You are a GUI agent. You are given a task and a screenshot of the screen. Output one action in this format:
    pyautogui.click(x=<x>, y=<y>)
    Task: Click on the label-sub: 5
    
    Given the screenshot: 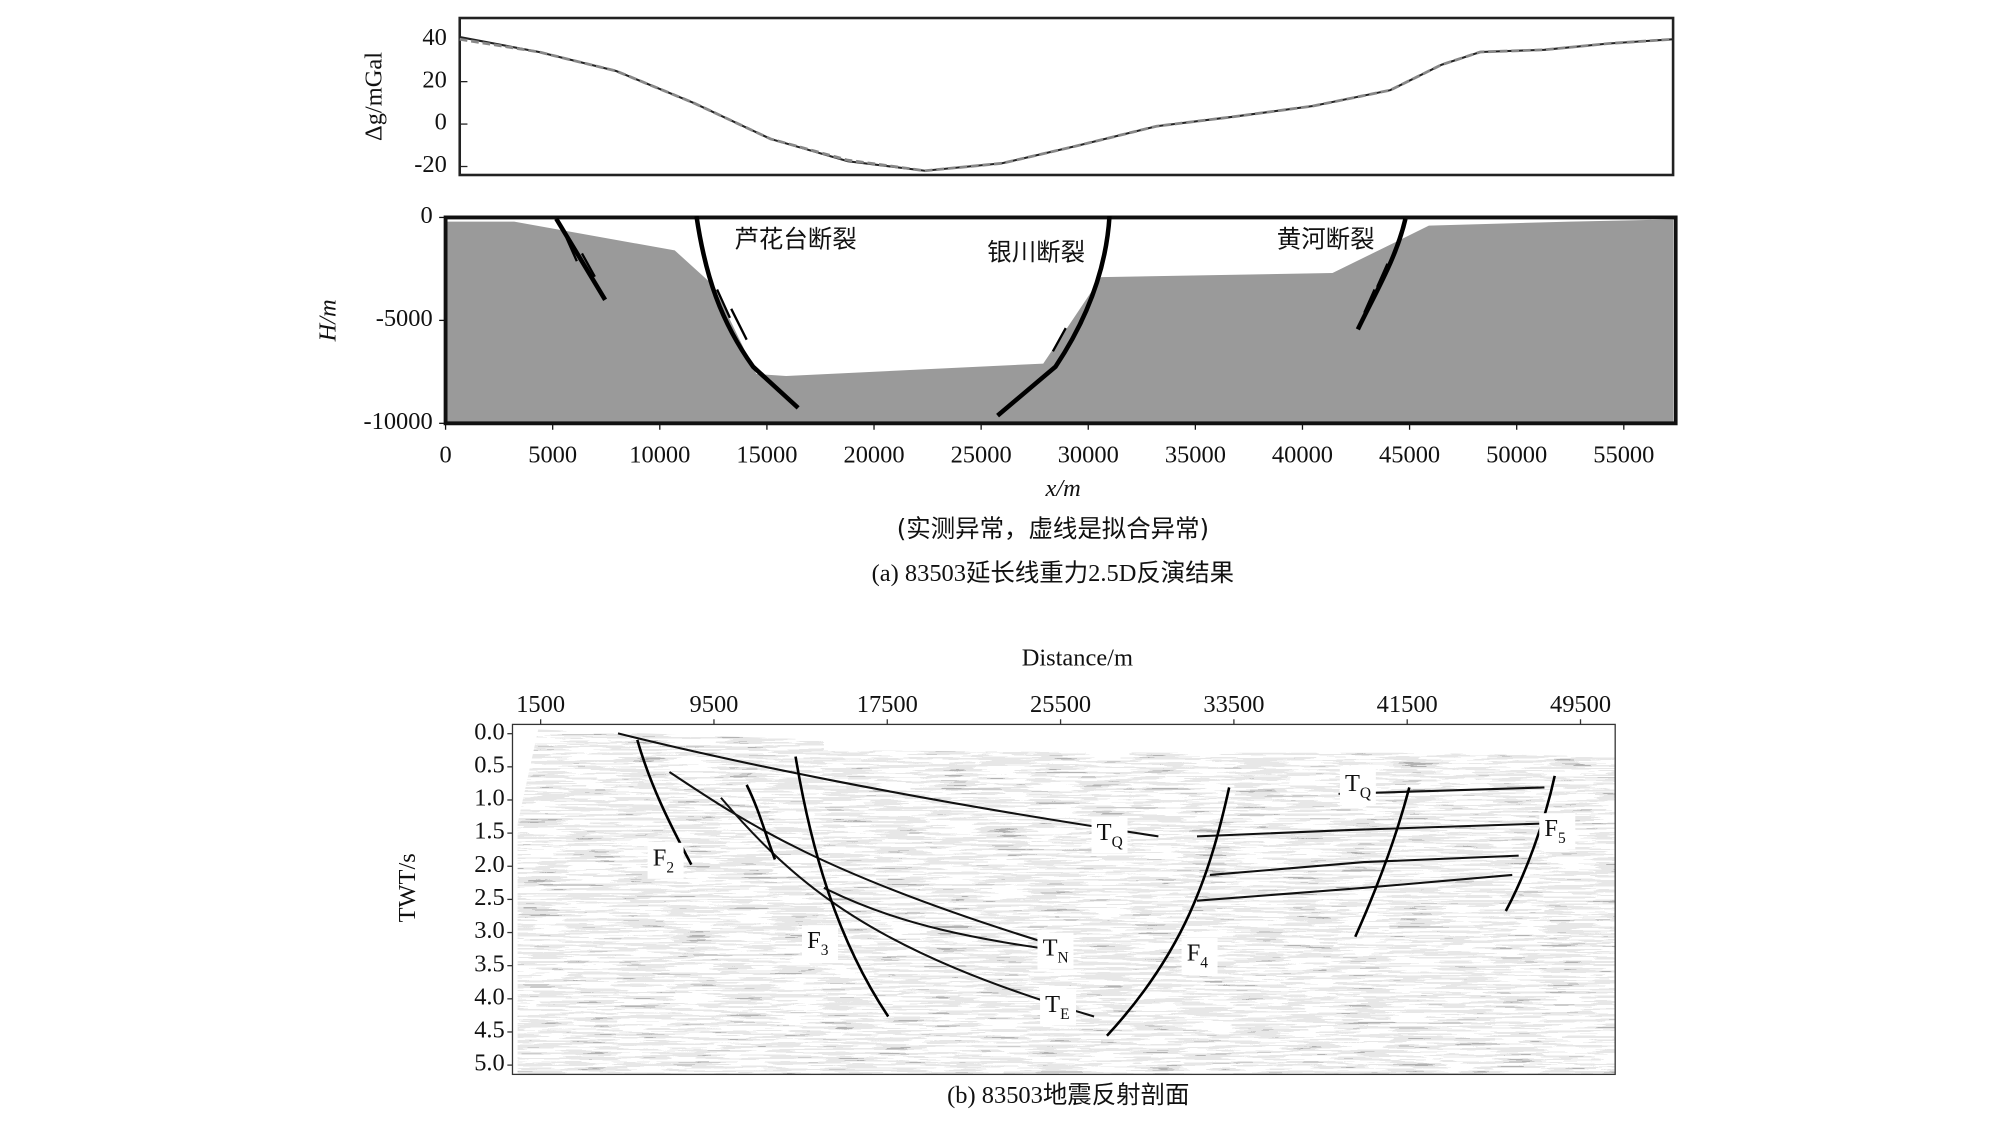 What is the action you would take?
    pyautogui.click(x=1562, y=837)
    